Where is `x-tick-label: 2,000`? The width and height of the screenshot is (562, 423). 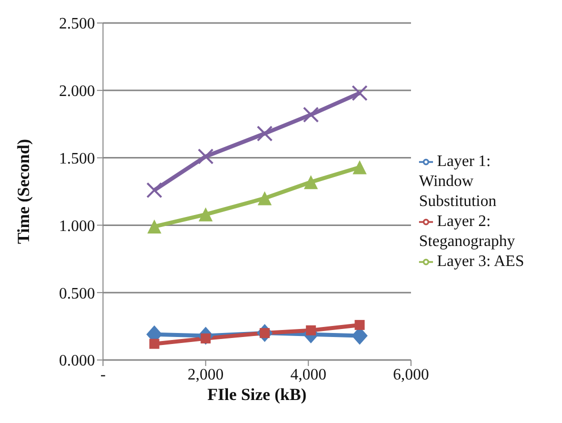 x-tick-label: 2,000 is located at coordinates (206, 375).